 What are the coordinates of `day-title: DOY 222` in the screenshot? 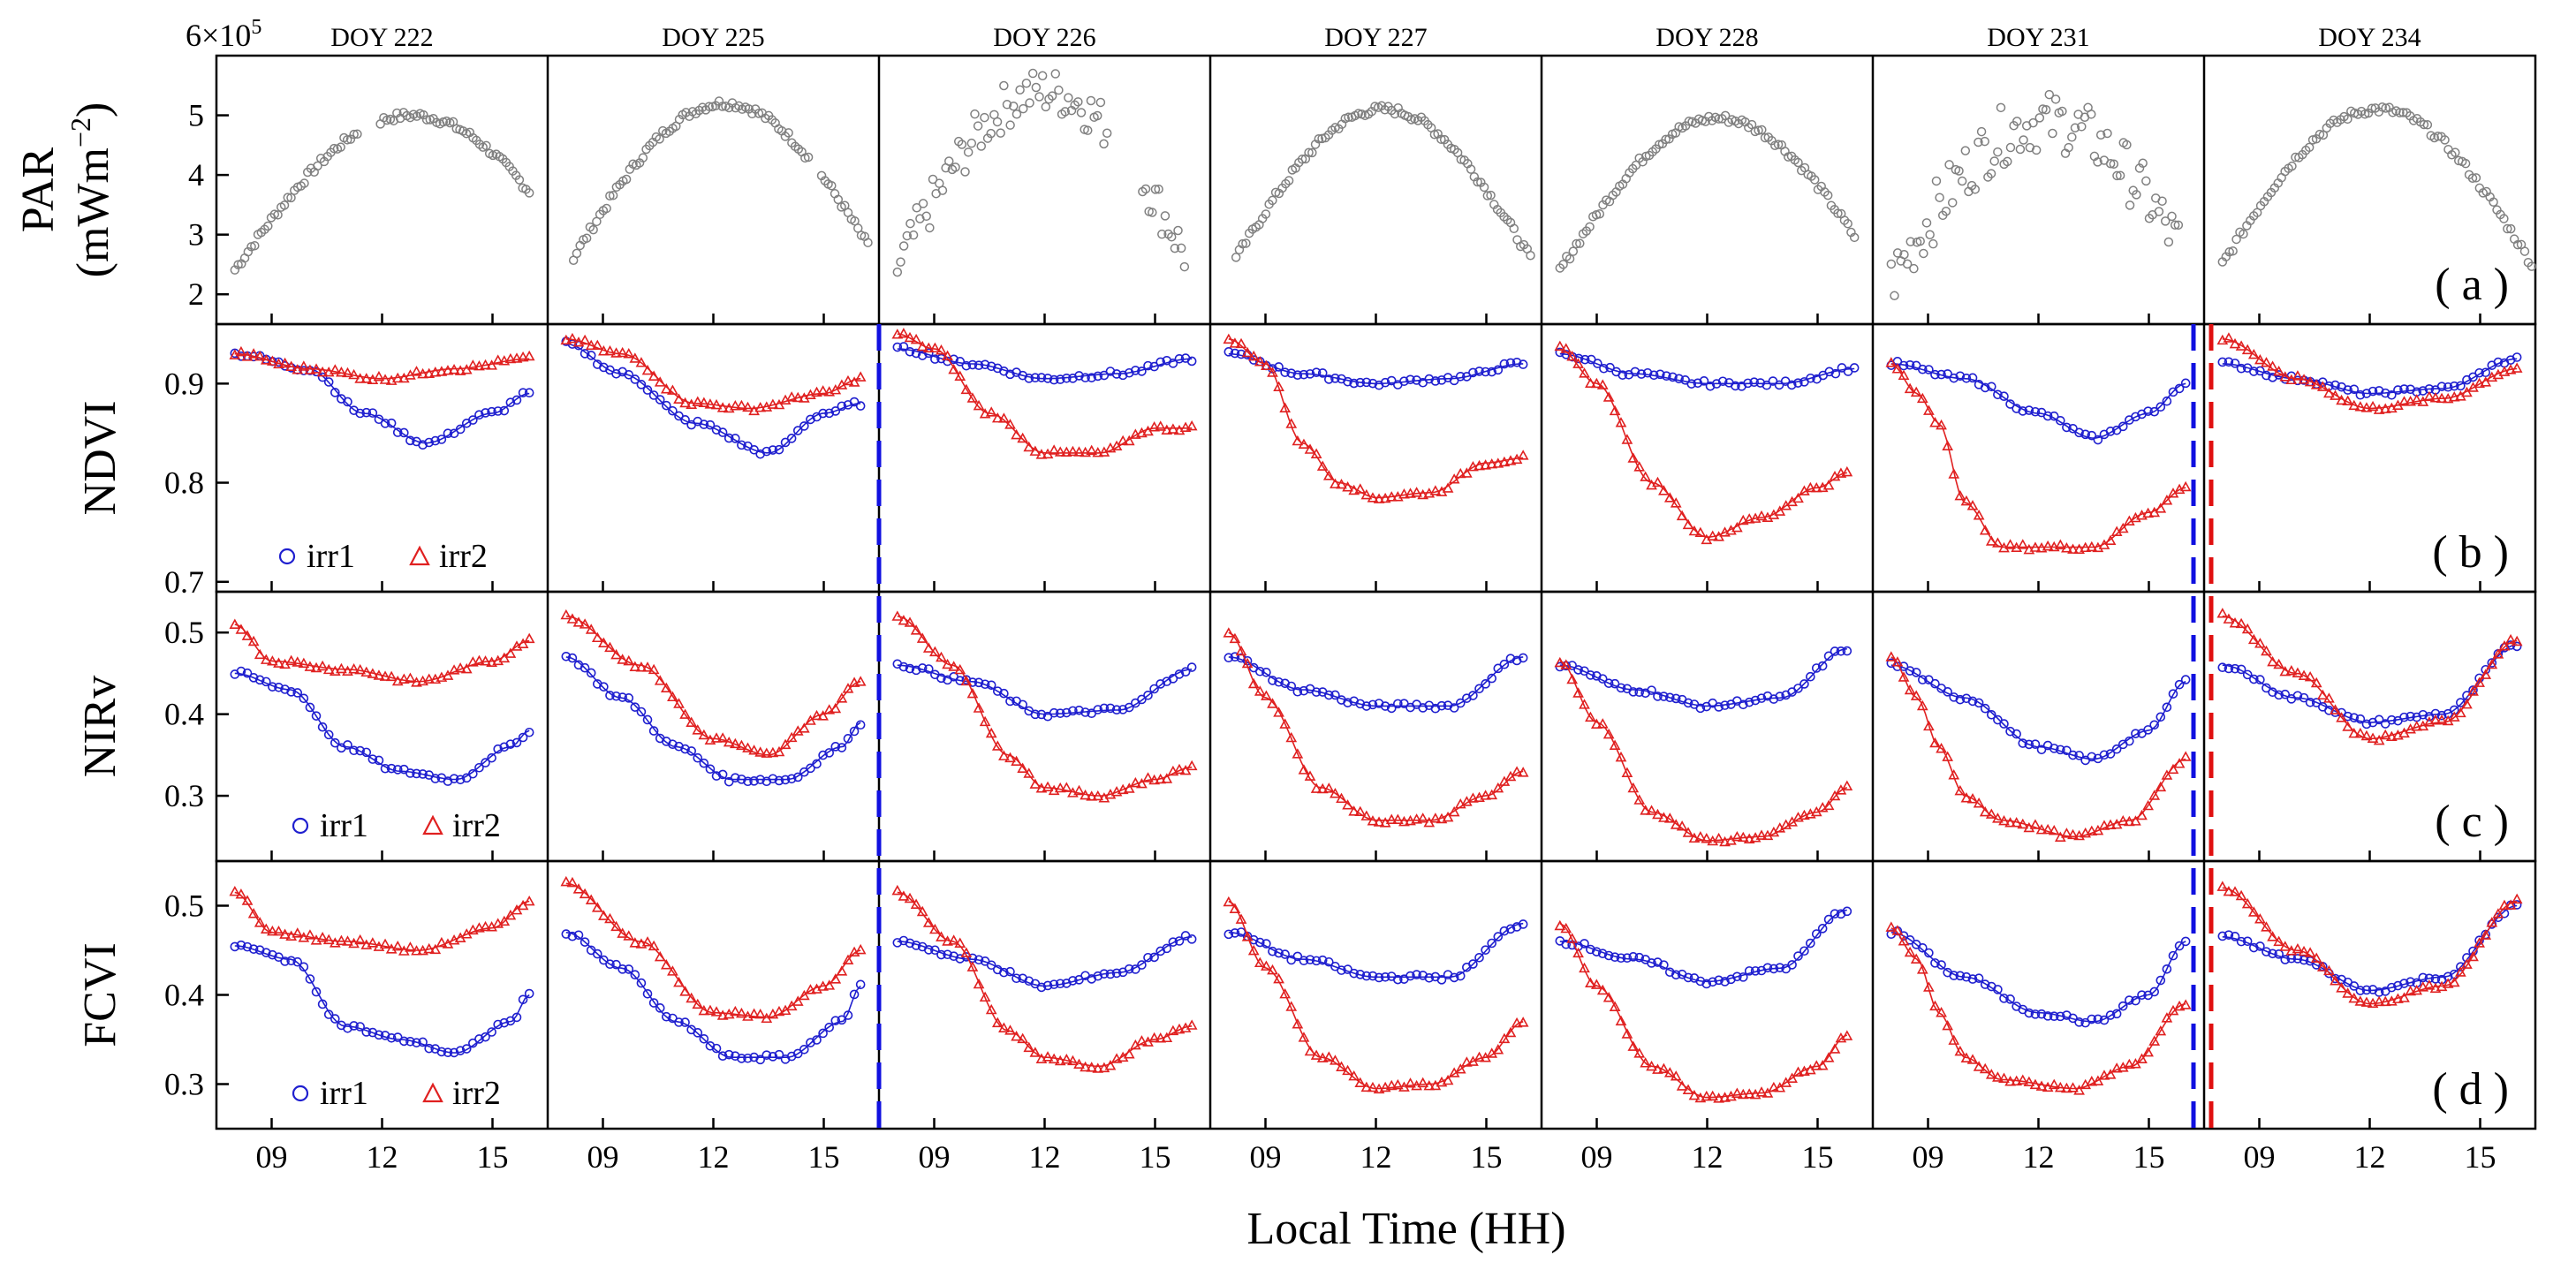 It's located at (382, 37).